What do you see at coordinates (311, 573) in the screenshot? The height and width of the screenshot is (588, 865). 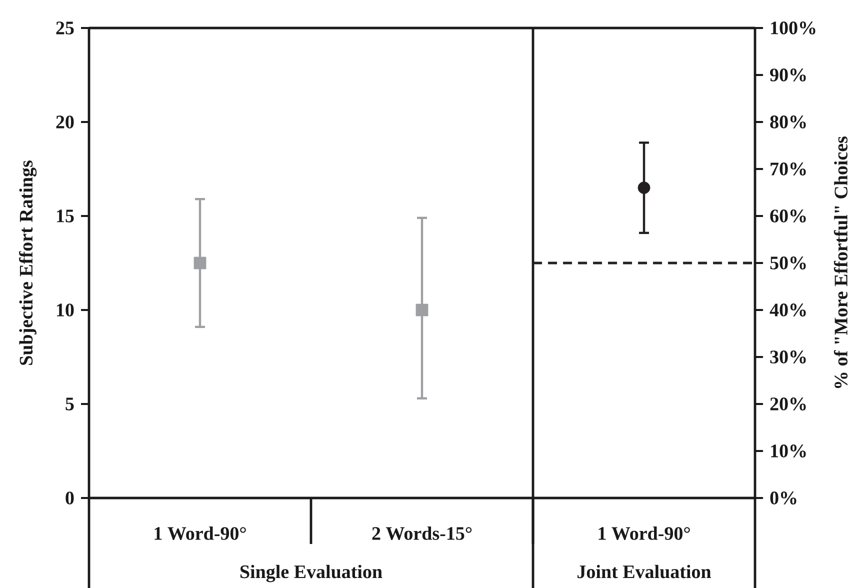 I see `text: Single Evaluation` at bounding box center [311, 573].